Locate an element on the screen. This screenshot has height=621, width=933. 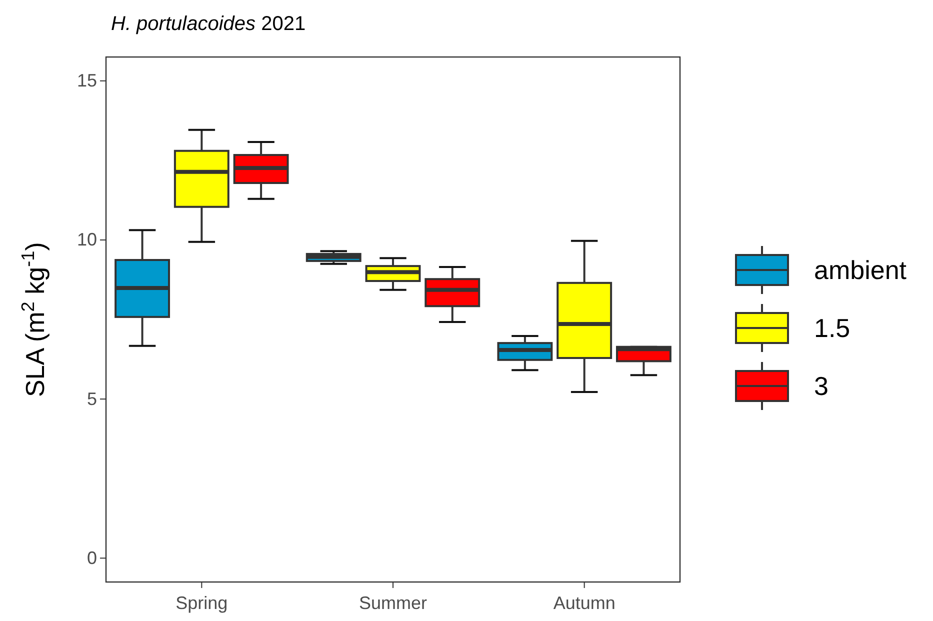
y-tick-label: 15 is located at coordinates (86, 80).